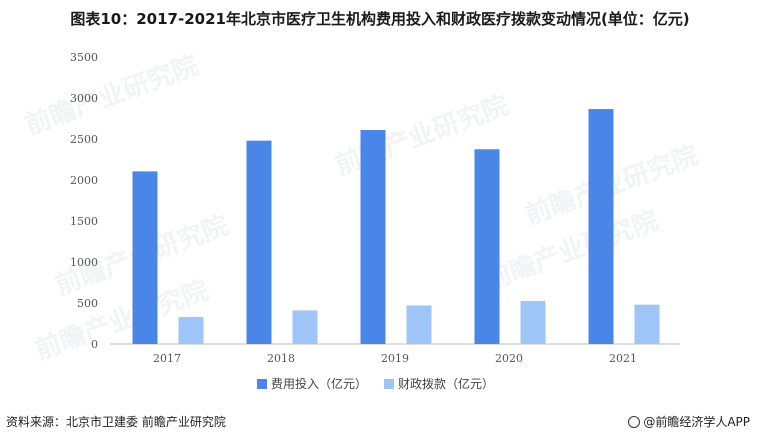  I want to click on legend-label: 费用投入（亿元）, so click(319, 383).